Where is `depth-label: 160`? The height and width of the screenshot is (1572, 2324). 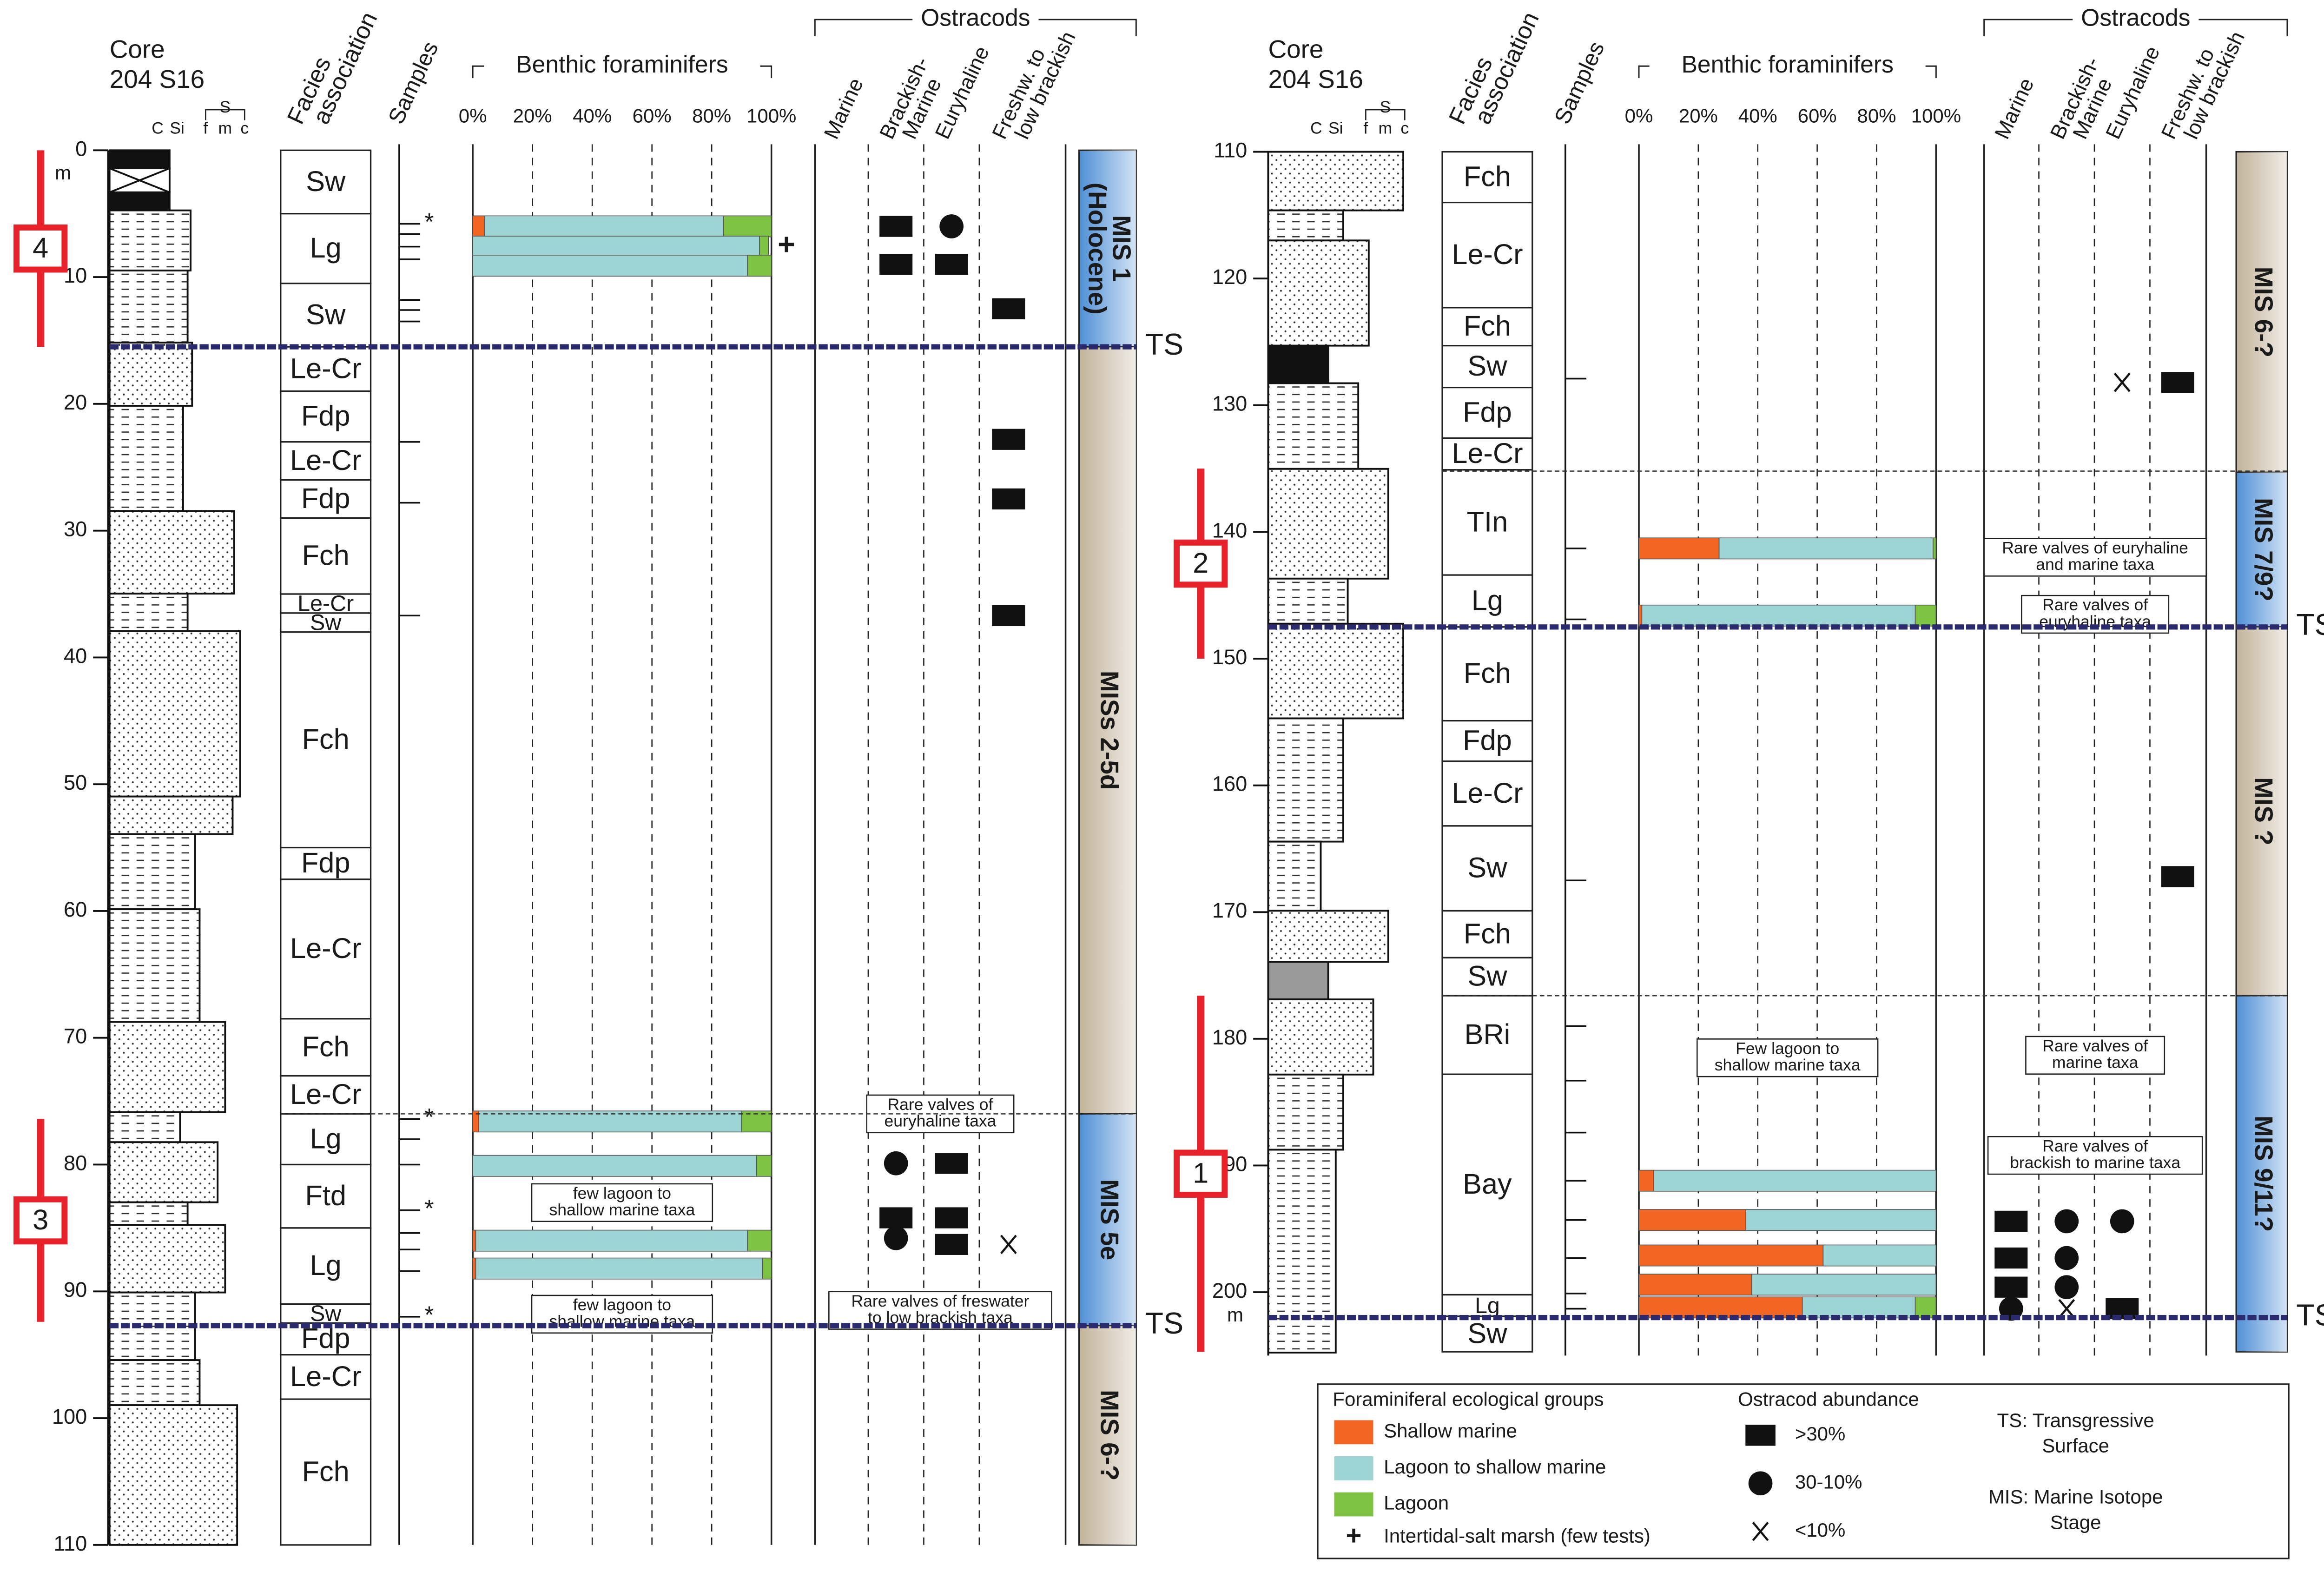
depth-label: 160 is located at coordinates (1229, 784).